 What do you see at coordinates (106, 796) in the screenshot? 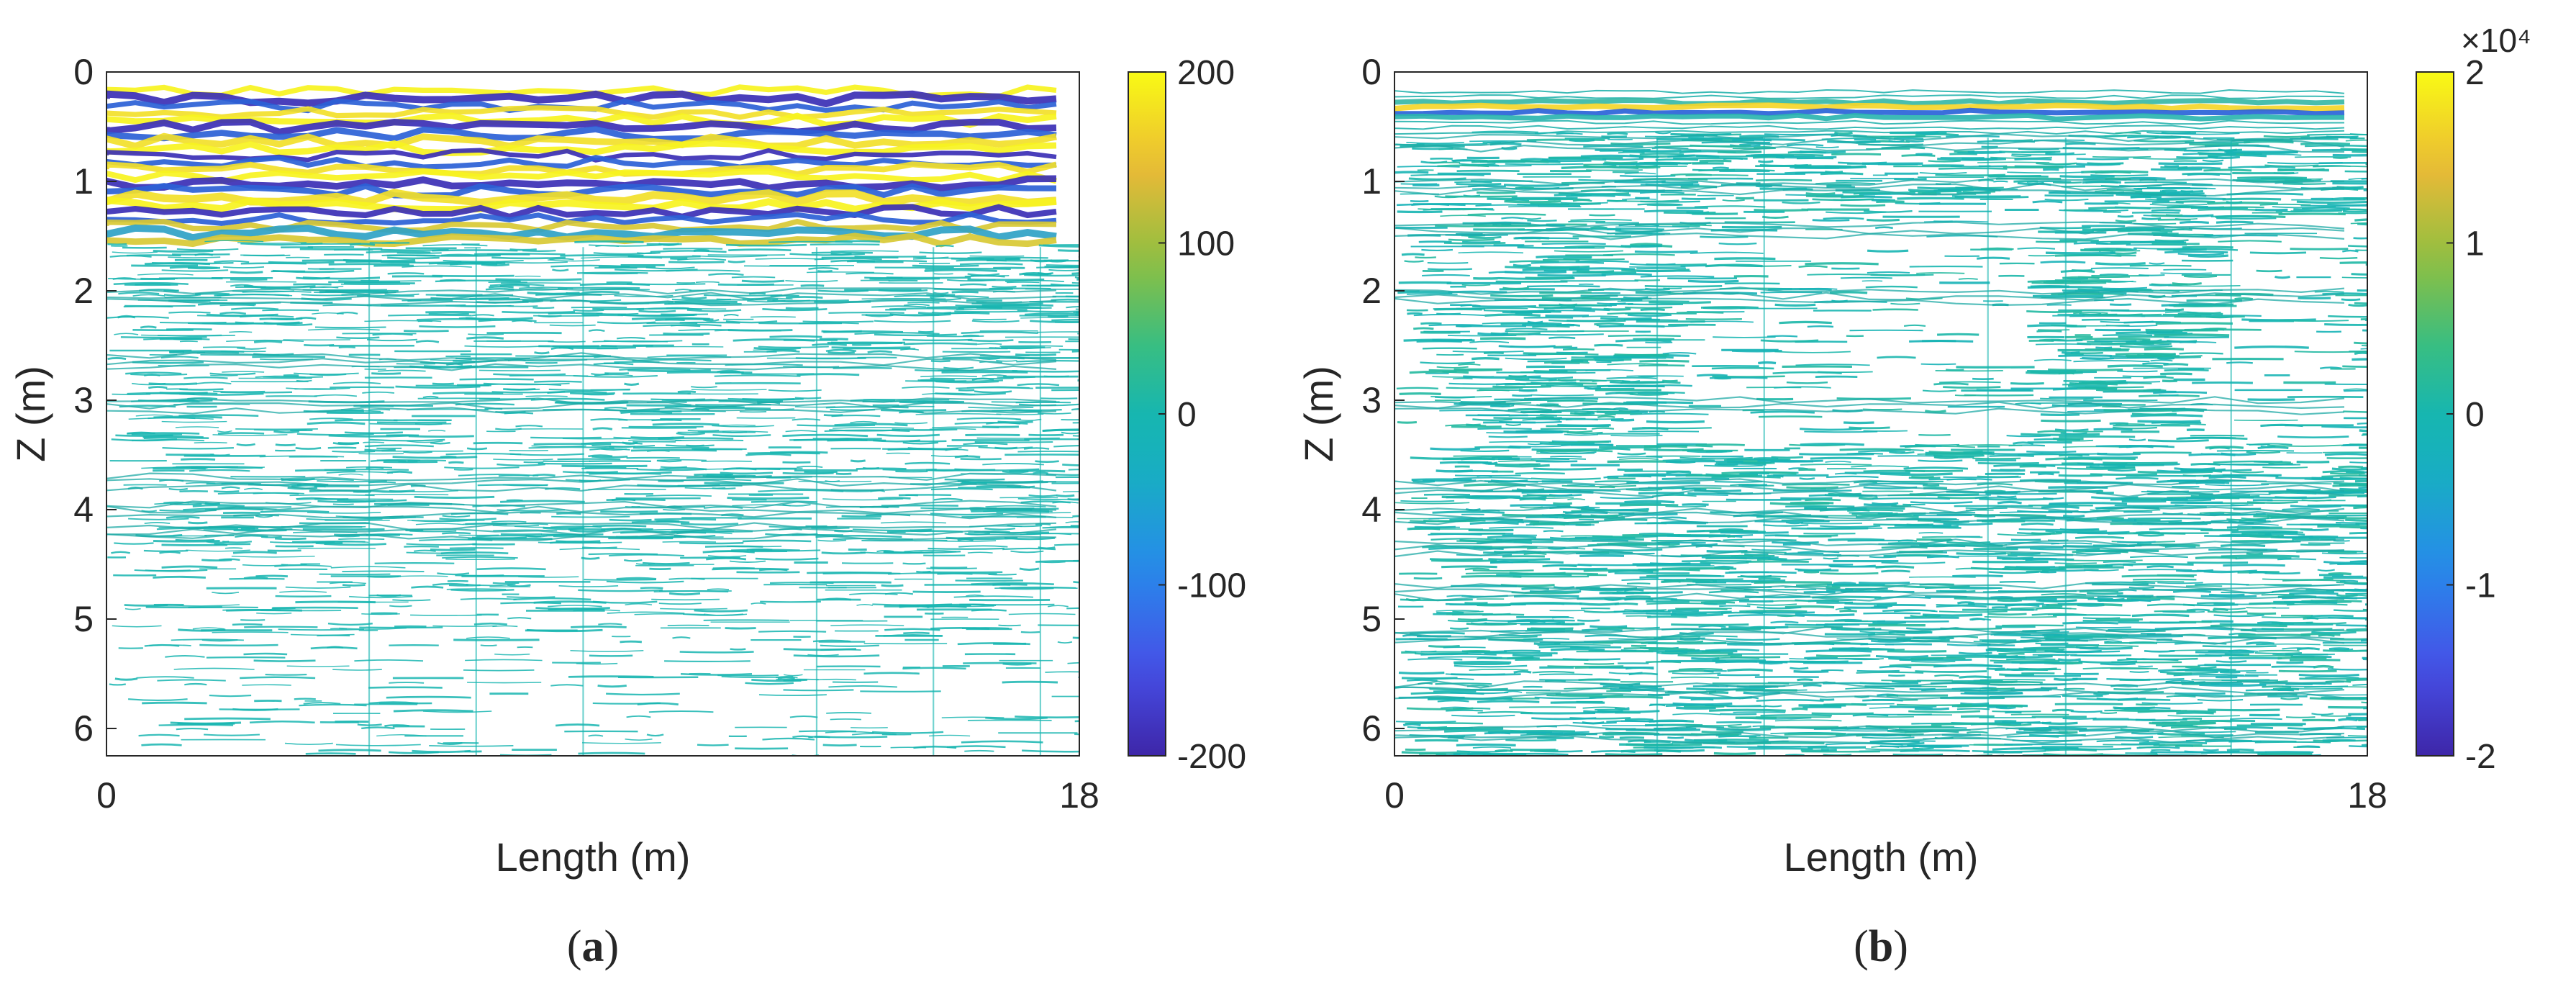
I see `x-tick-label: 0` at bounding box center [106, 796].